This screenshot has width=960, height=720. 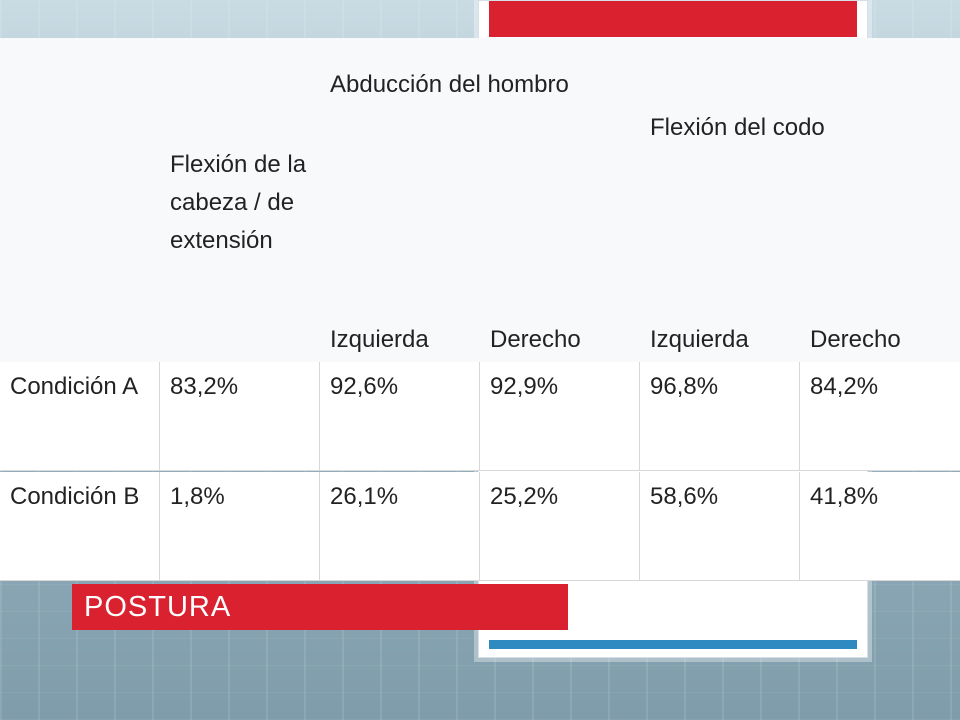 I want to click on value-cell: 92,9%, so click(x=560, y=416).